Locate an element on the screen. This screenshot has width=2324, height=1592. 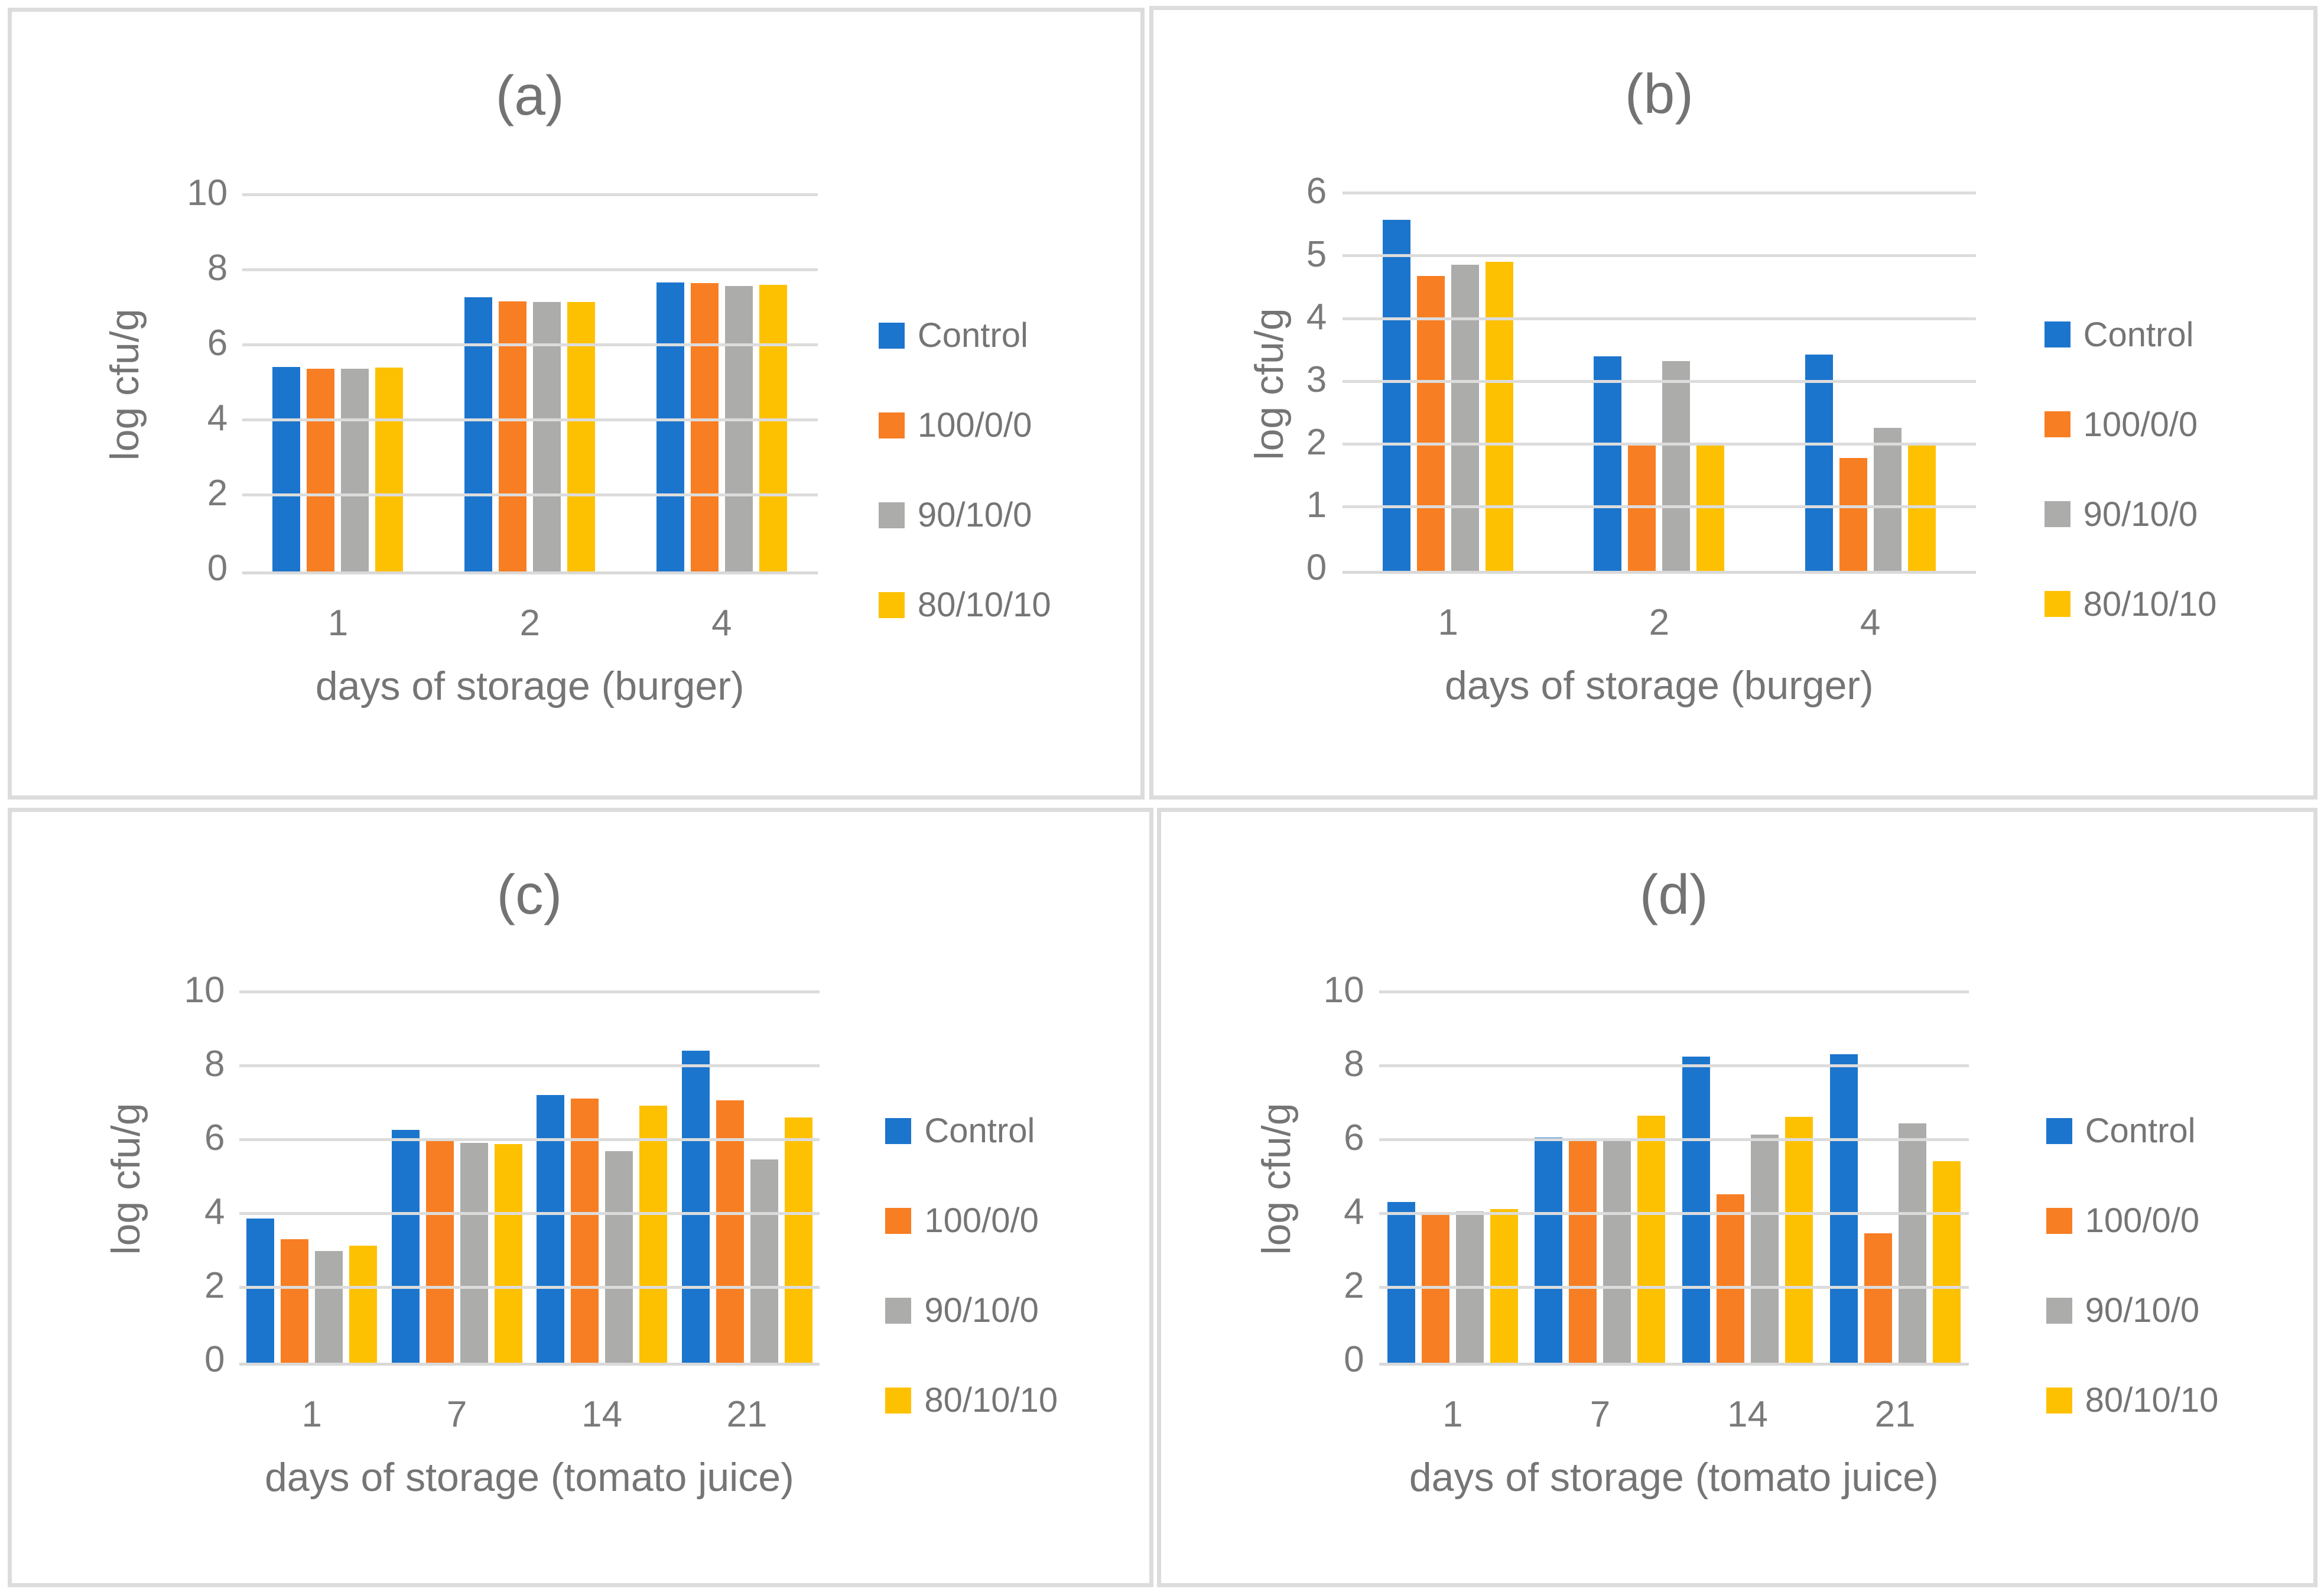
plot-area: 1 2 4 days of storage (burger) 0 2 4 6 8 10 is located at coordinates (502, 441).